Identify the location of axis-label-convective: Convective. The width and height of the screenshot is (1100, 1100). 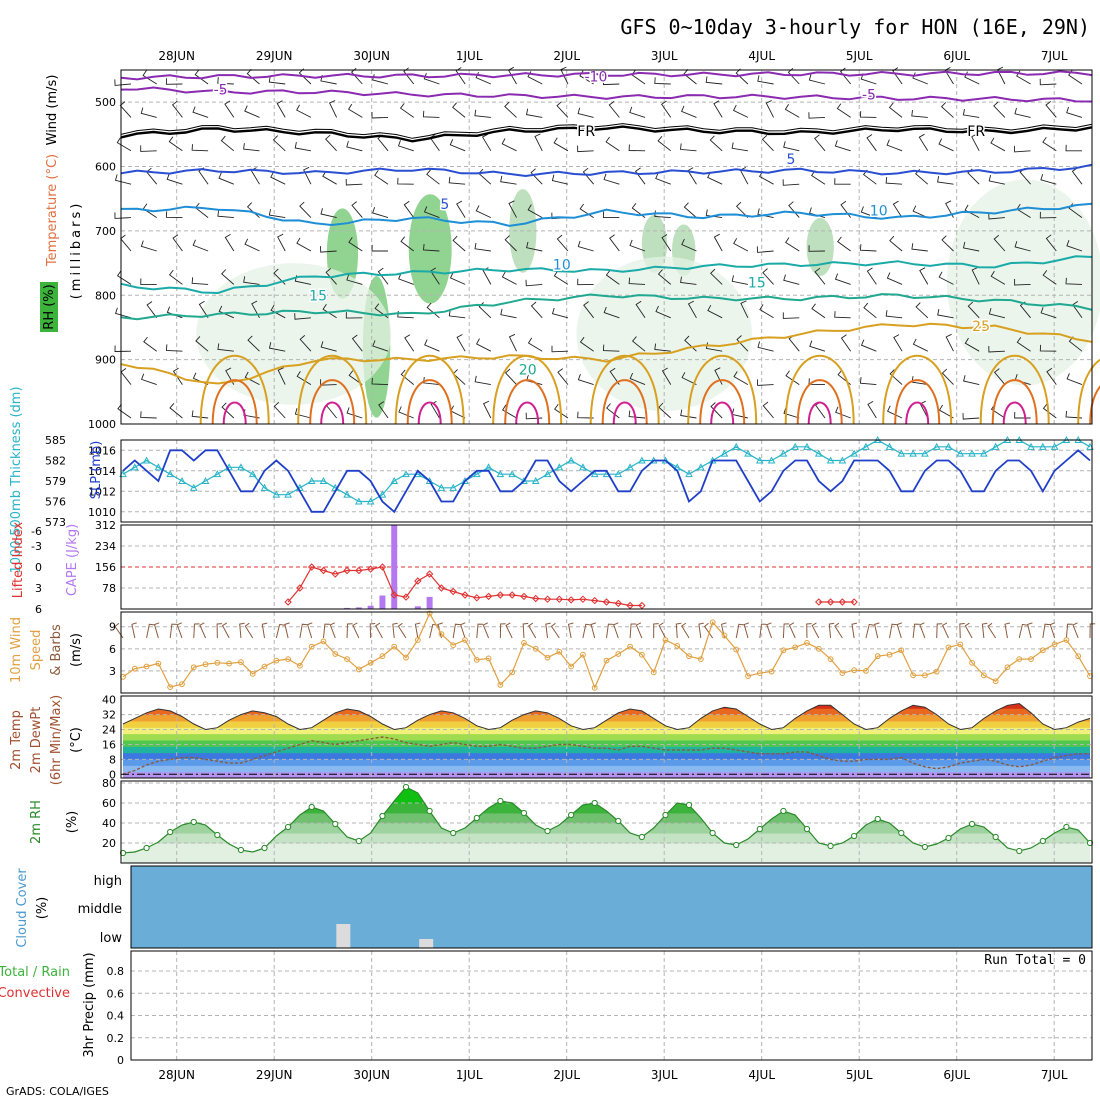
(35, 993).